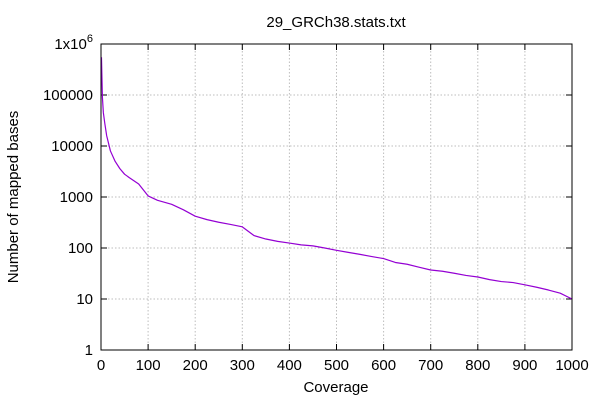  Describe the element at coordinates (430, 365) in the screenshot. I see `x-tick-label: 700` at that location.